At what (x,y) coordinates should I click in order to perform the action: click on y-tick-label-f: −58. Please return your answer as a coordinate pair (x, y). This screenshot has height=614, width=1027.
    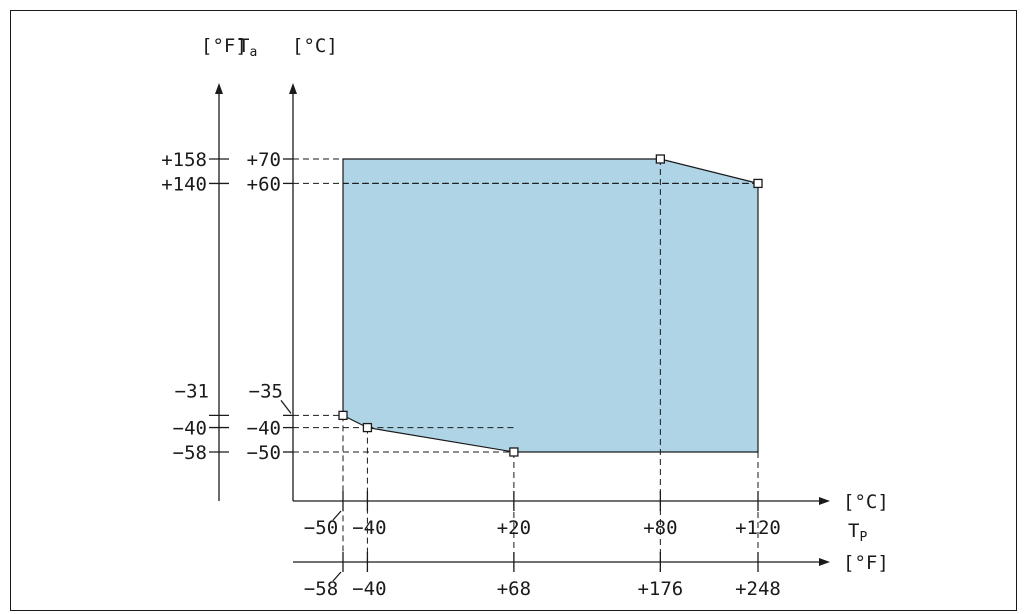
    Looking at the image, I should click on (190, 453).